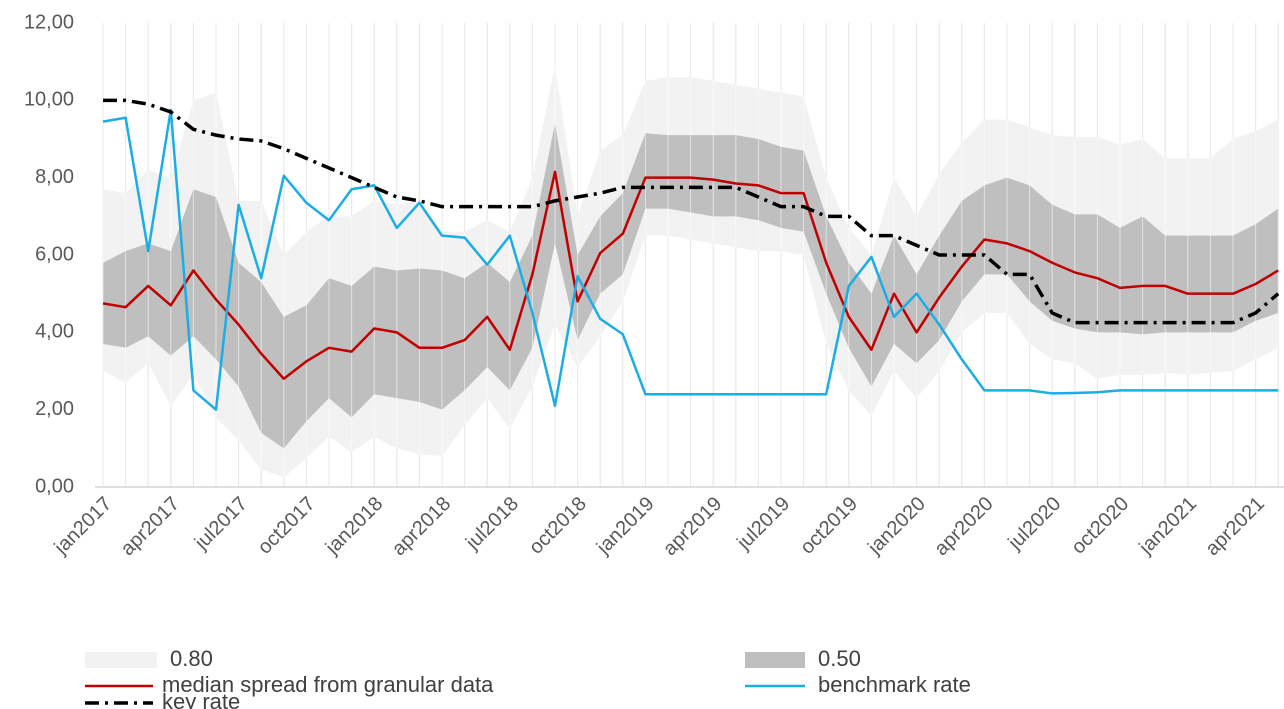 The width and height of the screenshot is (1284, 709). What do you see at coordinates (963, 526) in the screenshot?
I see `x-tick-label: apr2020` at bounding box center [963, 526].